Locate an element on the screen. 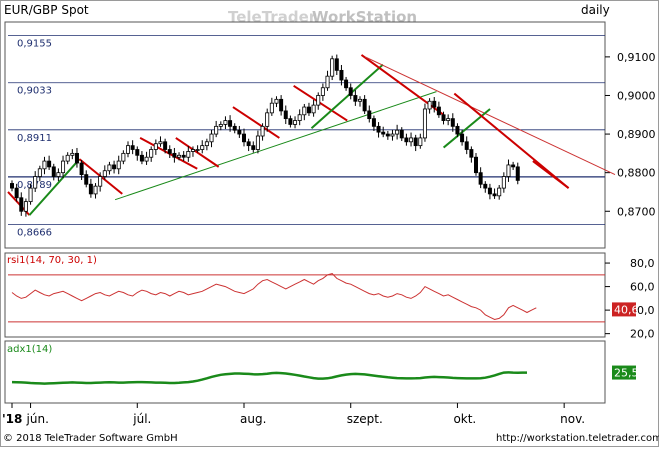 Image resolution: width=659 pixels, height=451 pixels. x-tick-label-0: '18 is located at coordinates (12, 419).